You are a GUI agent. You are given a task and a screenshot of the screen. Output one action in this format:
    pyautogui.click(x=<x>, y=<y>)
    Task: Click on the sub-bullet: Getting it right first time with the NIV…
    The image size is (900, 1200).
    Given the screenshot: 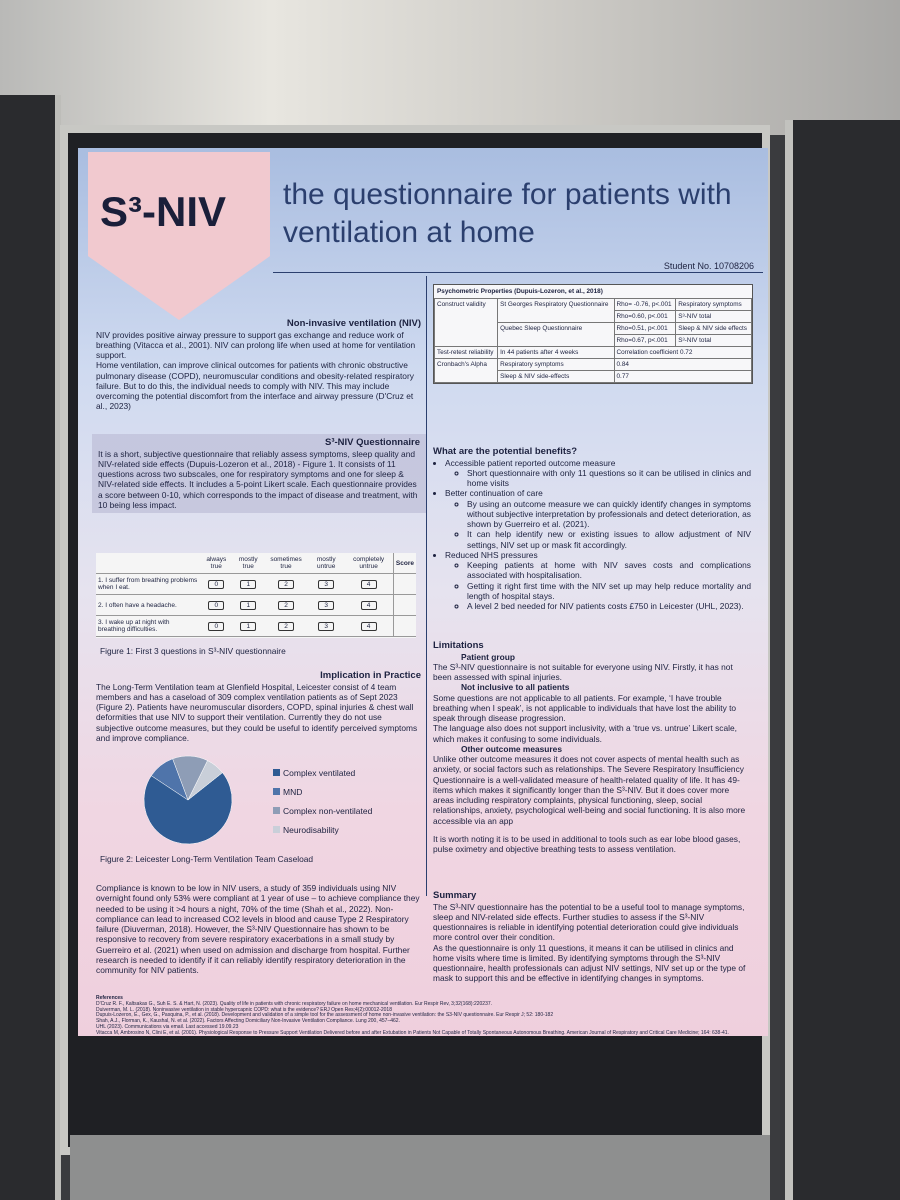 What is the action you would take?
    pyautogui.click(x=609, y=591)
    